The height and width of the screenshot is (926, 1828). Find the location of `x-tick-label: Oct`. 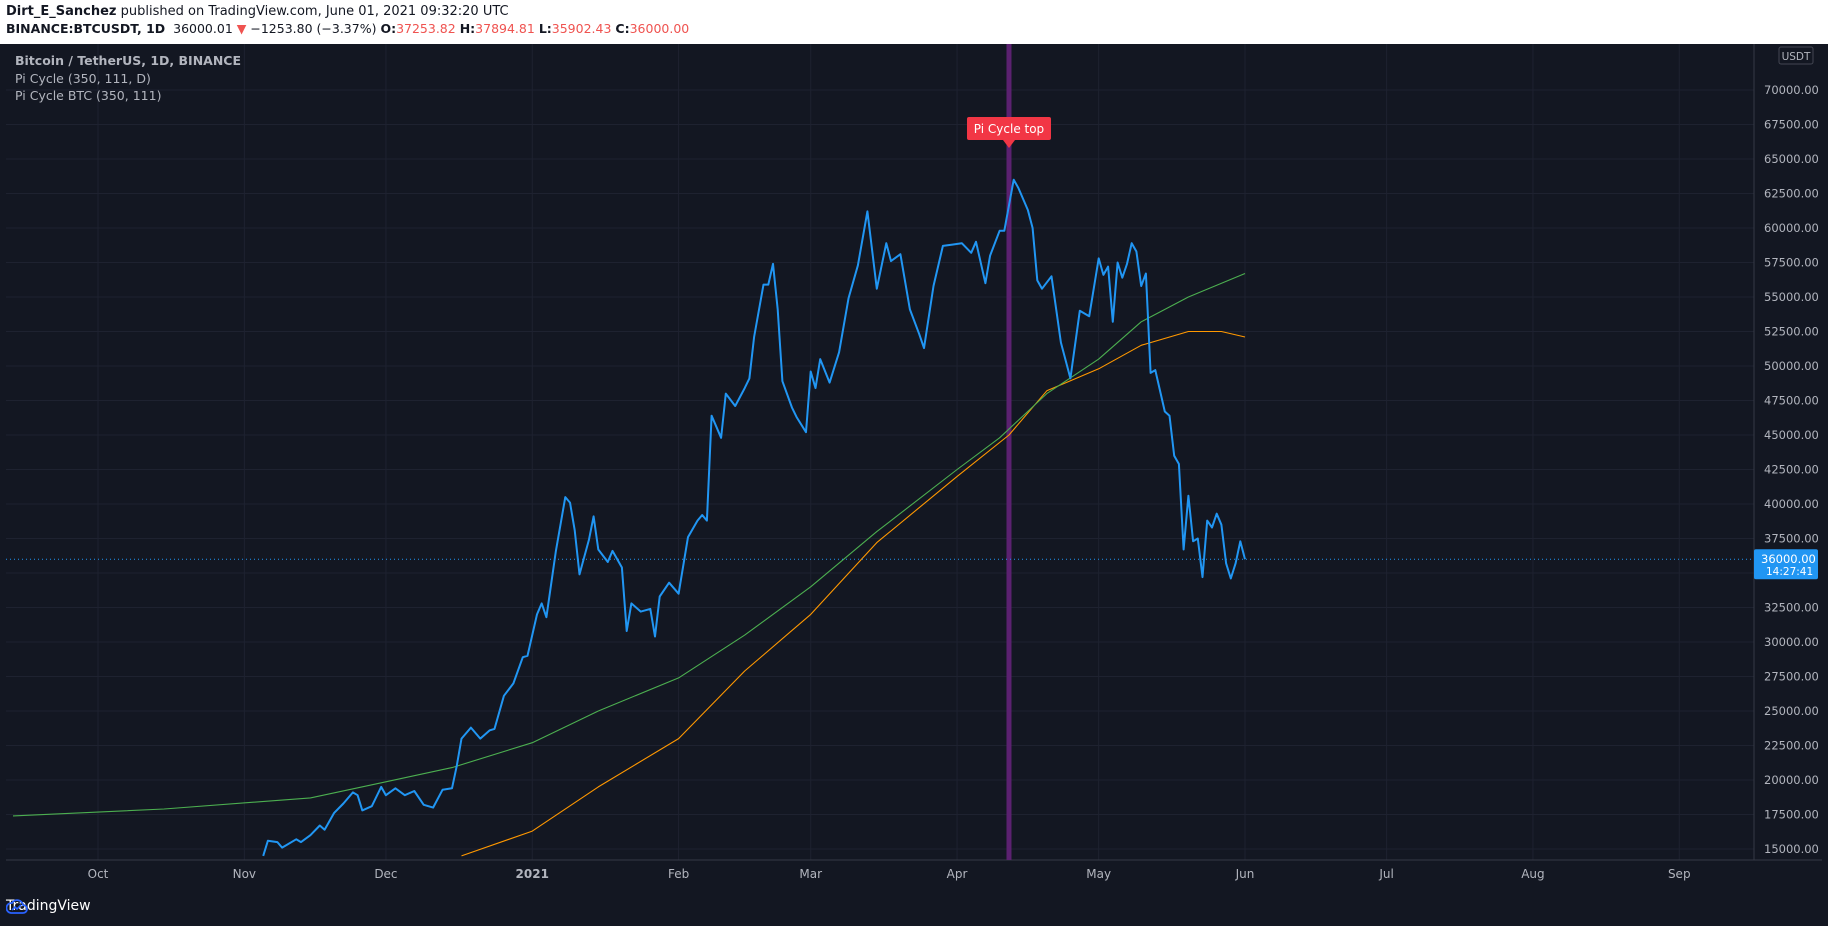

x-tick-label: Oct is located at coordinates (98, 874).